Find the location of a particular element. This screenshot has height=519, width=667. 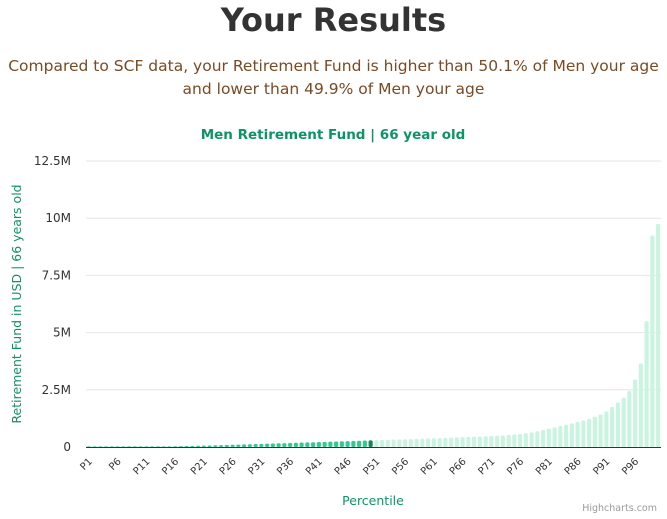

x-tick-label: P36 is located at coordinates (285, 466).